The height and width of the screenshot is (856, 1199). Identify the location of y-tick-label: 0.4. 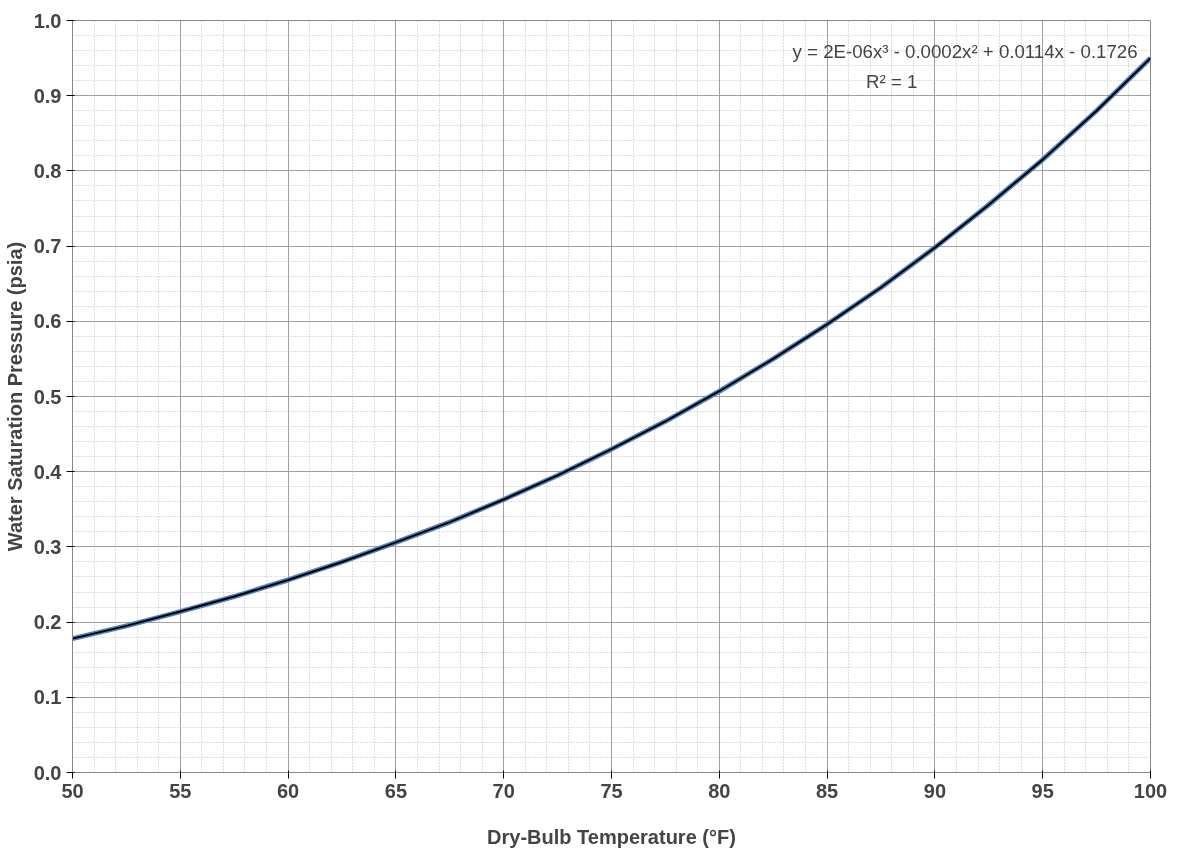
(48, 471).